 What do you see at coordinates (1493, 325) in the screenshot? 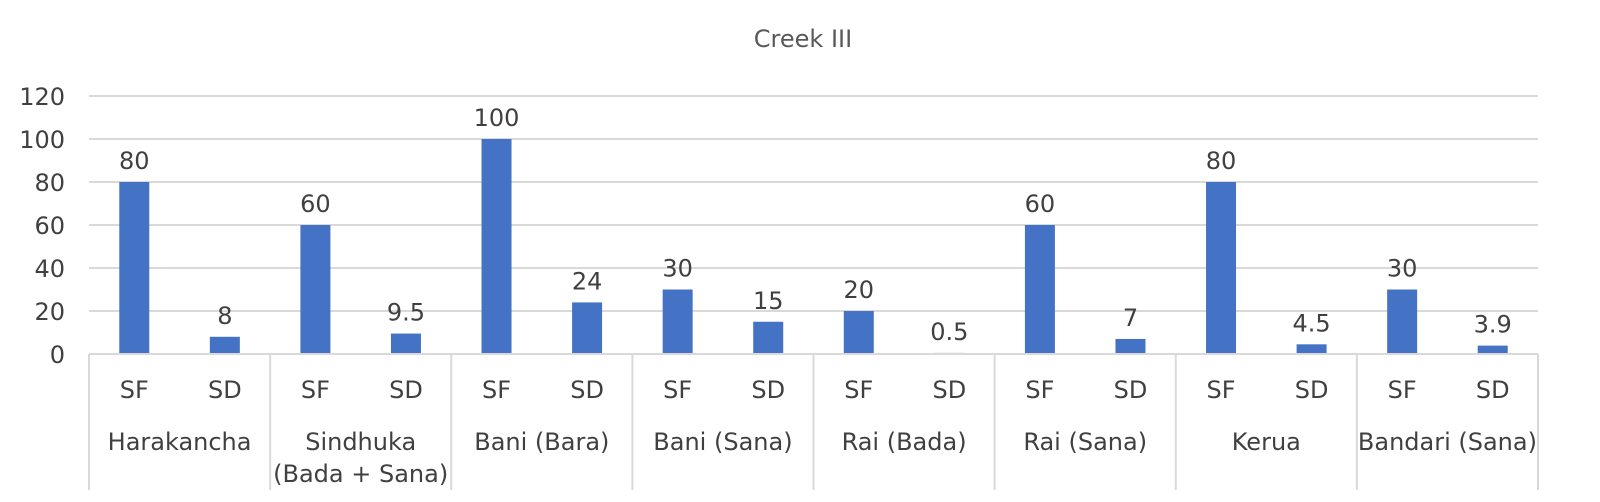
I see `data-label: 3.9` at bounding box center [1493, 325].